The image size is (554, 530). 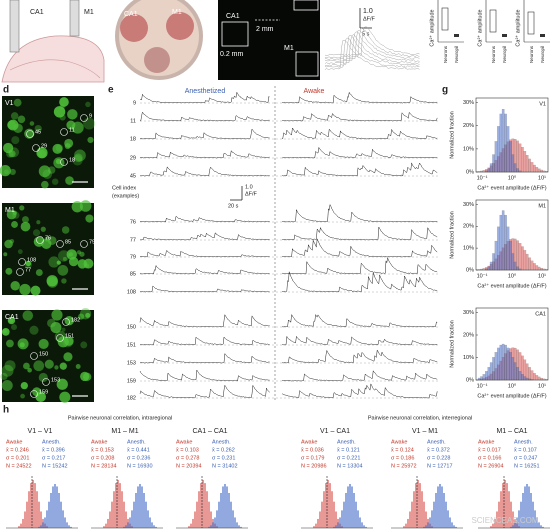 I want to click on stat: N = 20394, so click(x=189, y=466).